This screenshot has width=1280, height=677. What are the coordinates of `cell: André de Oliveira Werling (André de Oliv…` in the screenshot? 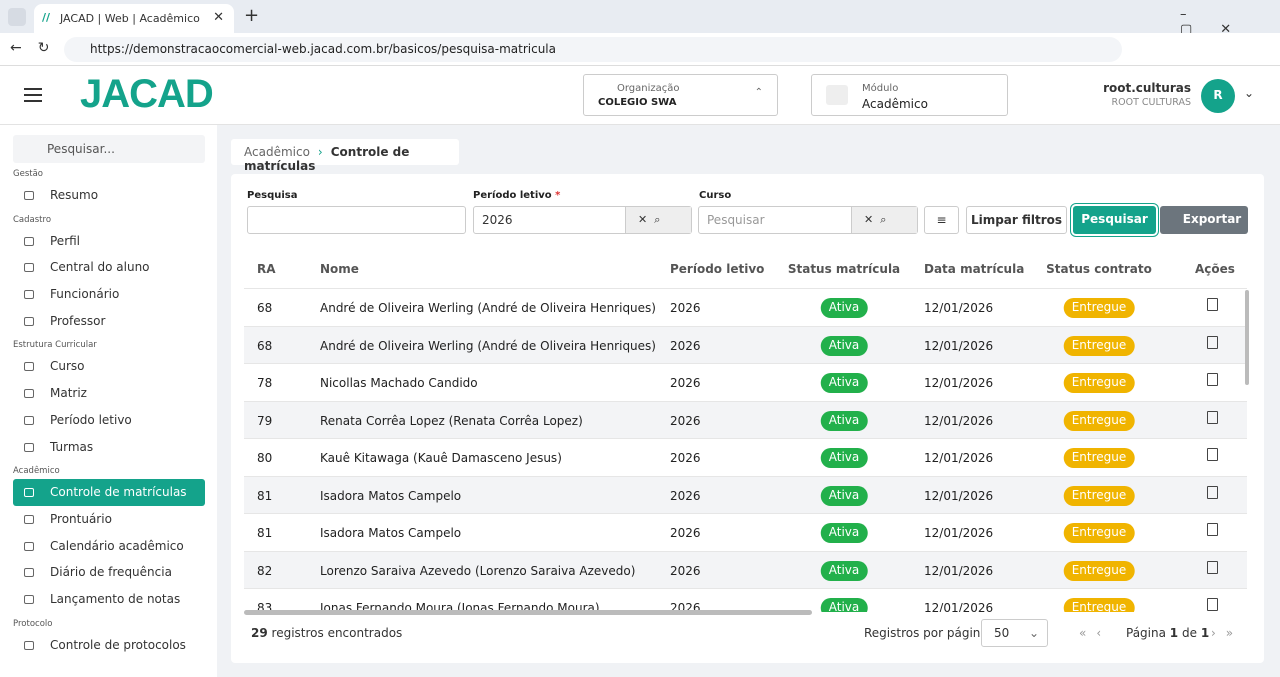 It's located at (488, 308).